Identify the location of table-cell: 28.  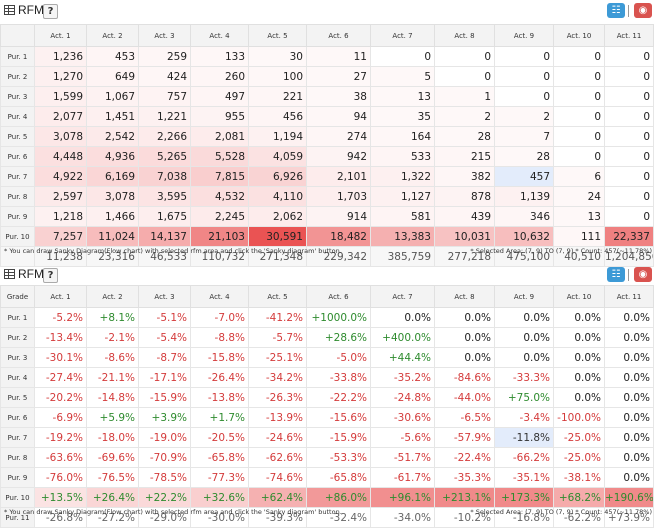
(524, 156).